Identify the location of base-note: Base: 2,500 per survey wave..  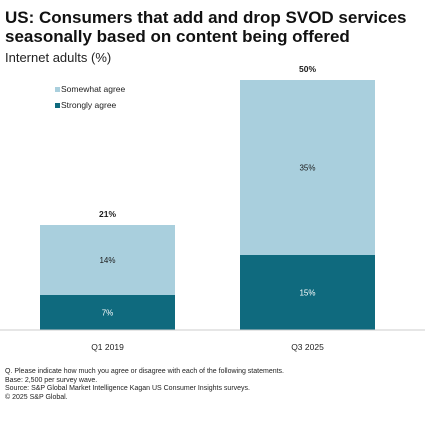
(51, 380).